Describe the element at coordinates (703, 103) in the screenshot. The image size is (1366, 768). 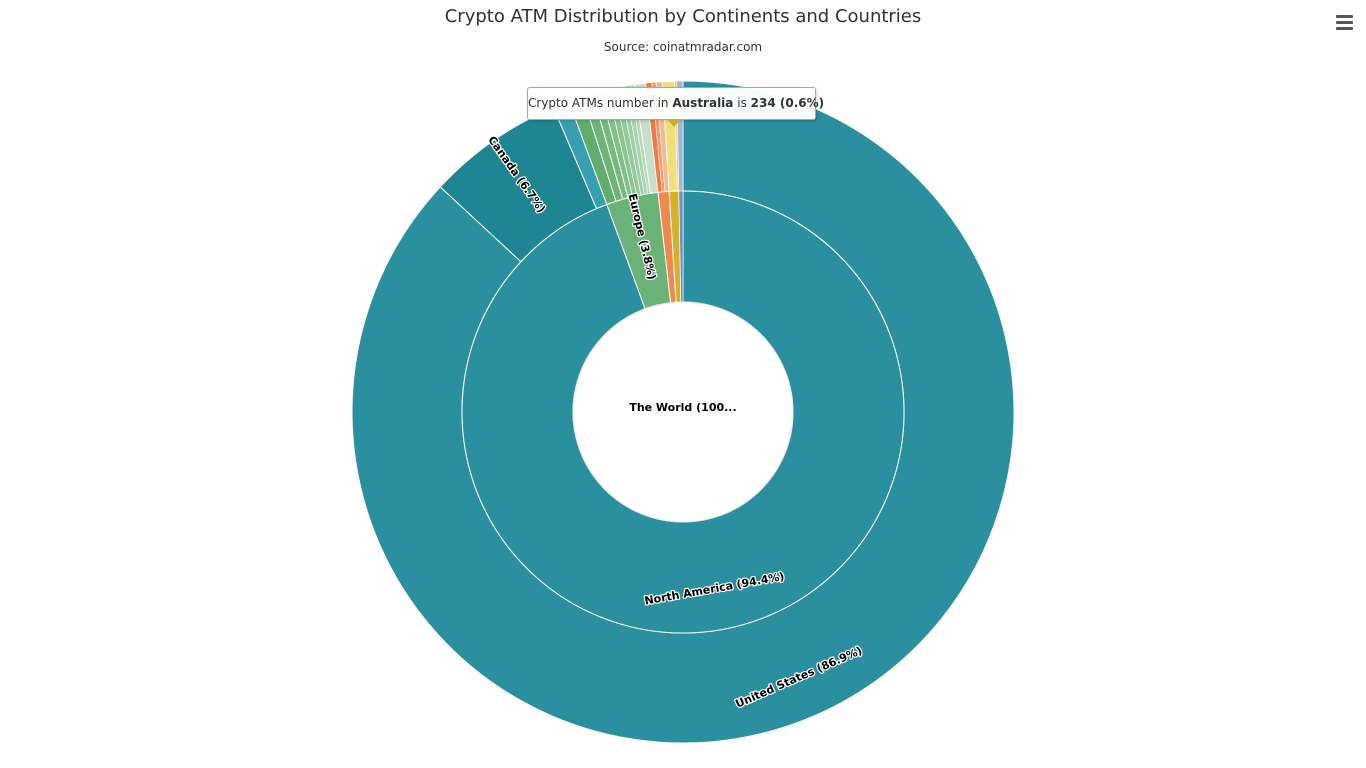
I see `tooltip-country: Australia` at that location.